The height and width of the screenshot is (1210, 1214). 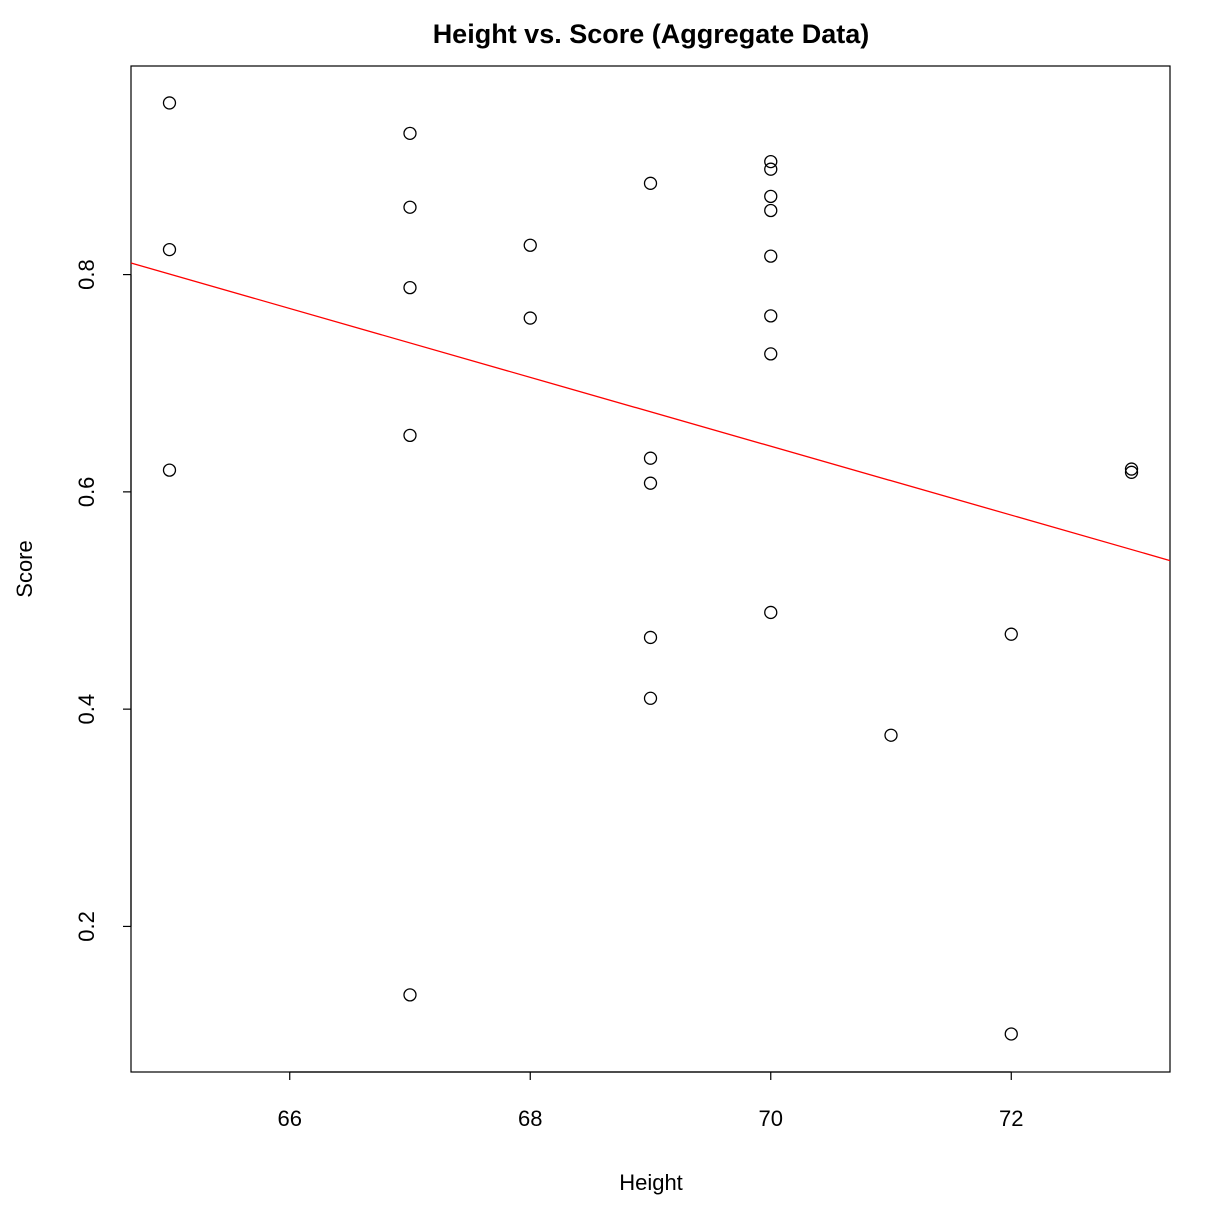 What do you see at coordinates (86, 709) in the screenshot?
I see `y-tick-label: 0.4` at bounding box center [86, 709].